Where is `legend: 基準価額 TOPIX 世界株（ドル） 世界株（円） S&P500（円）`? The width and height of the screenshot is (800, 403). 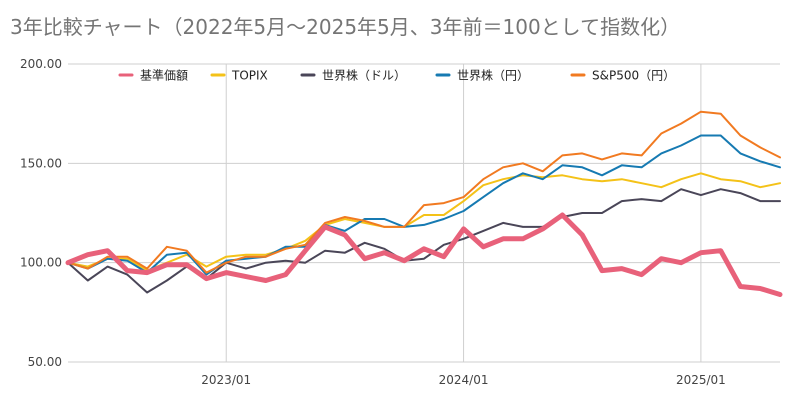 legend: 基準価額 TOPIX 世界株（ドル） 世界株（円） S&P500（円） is located at coordinates (396, 75).